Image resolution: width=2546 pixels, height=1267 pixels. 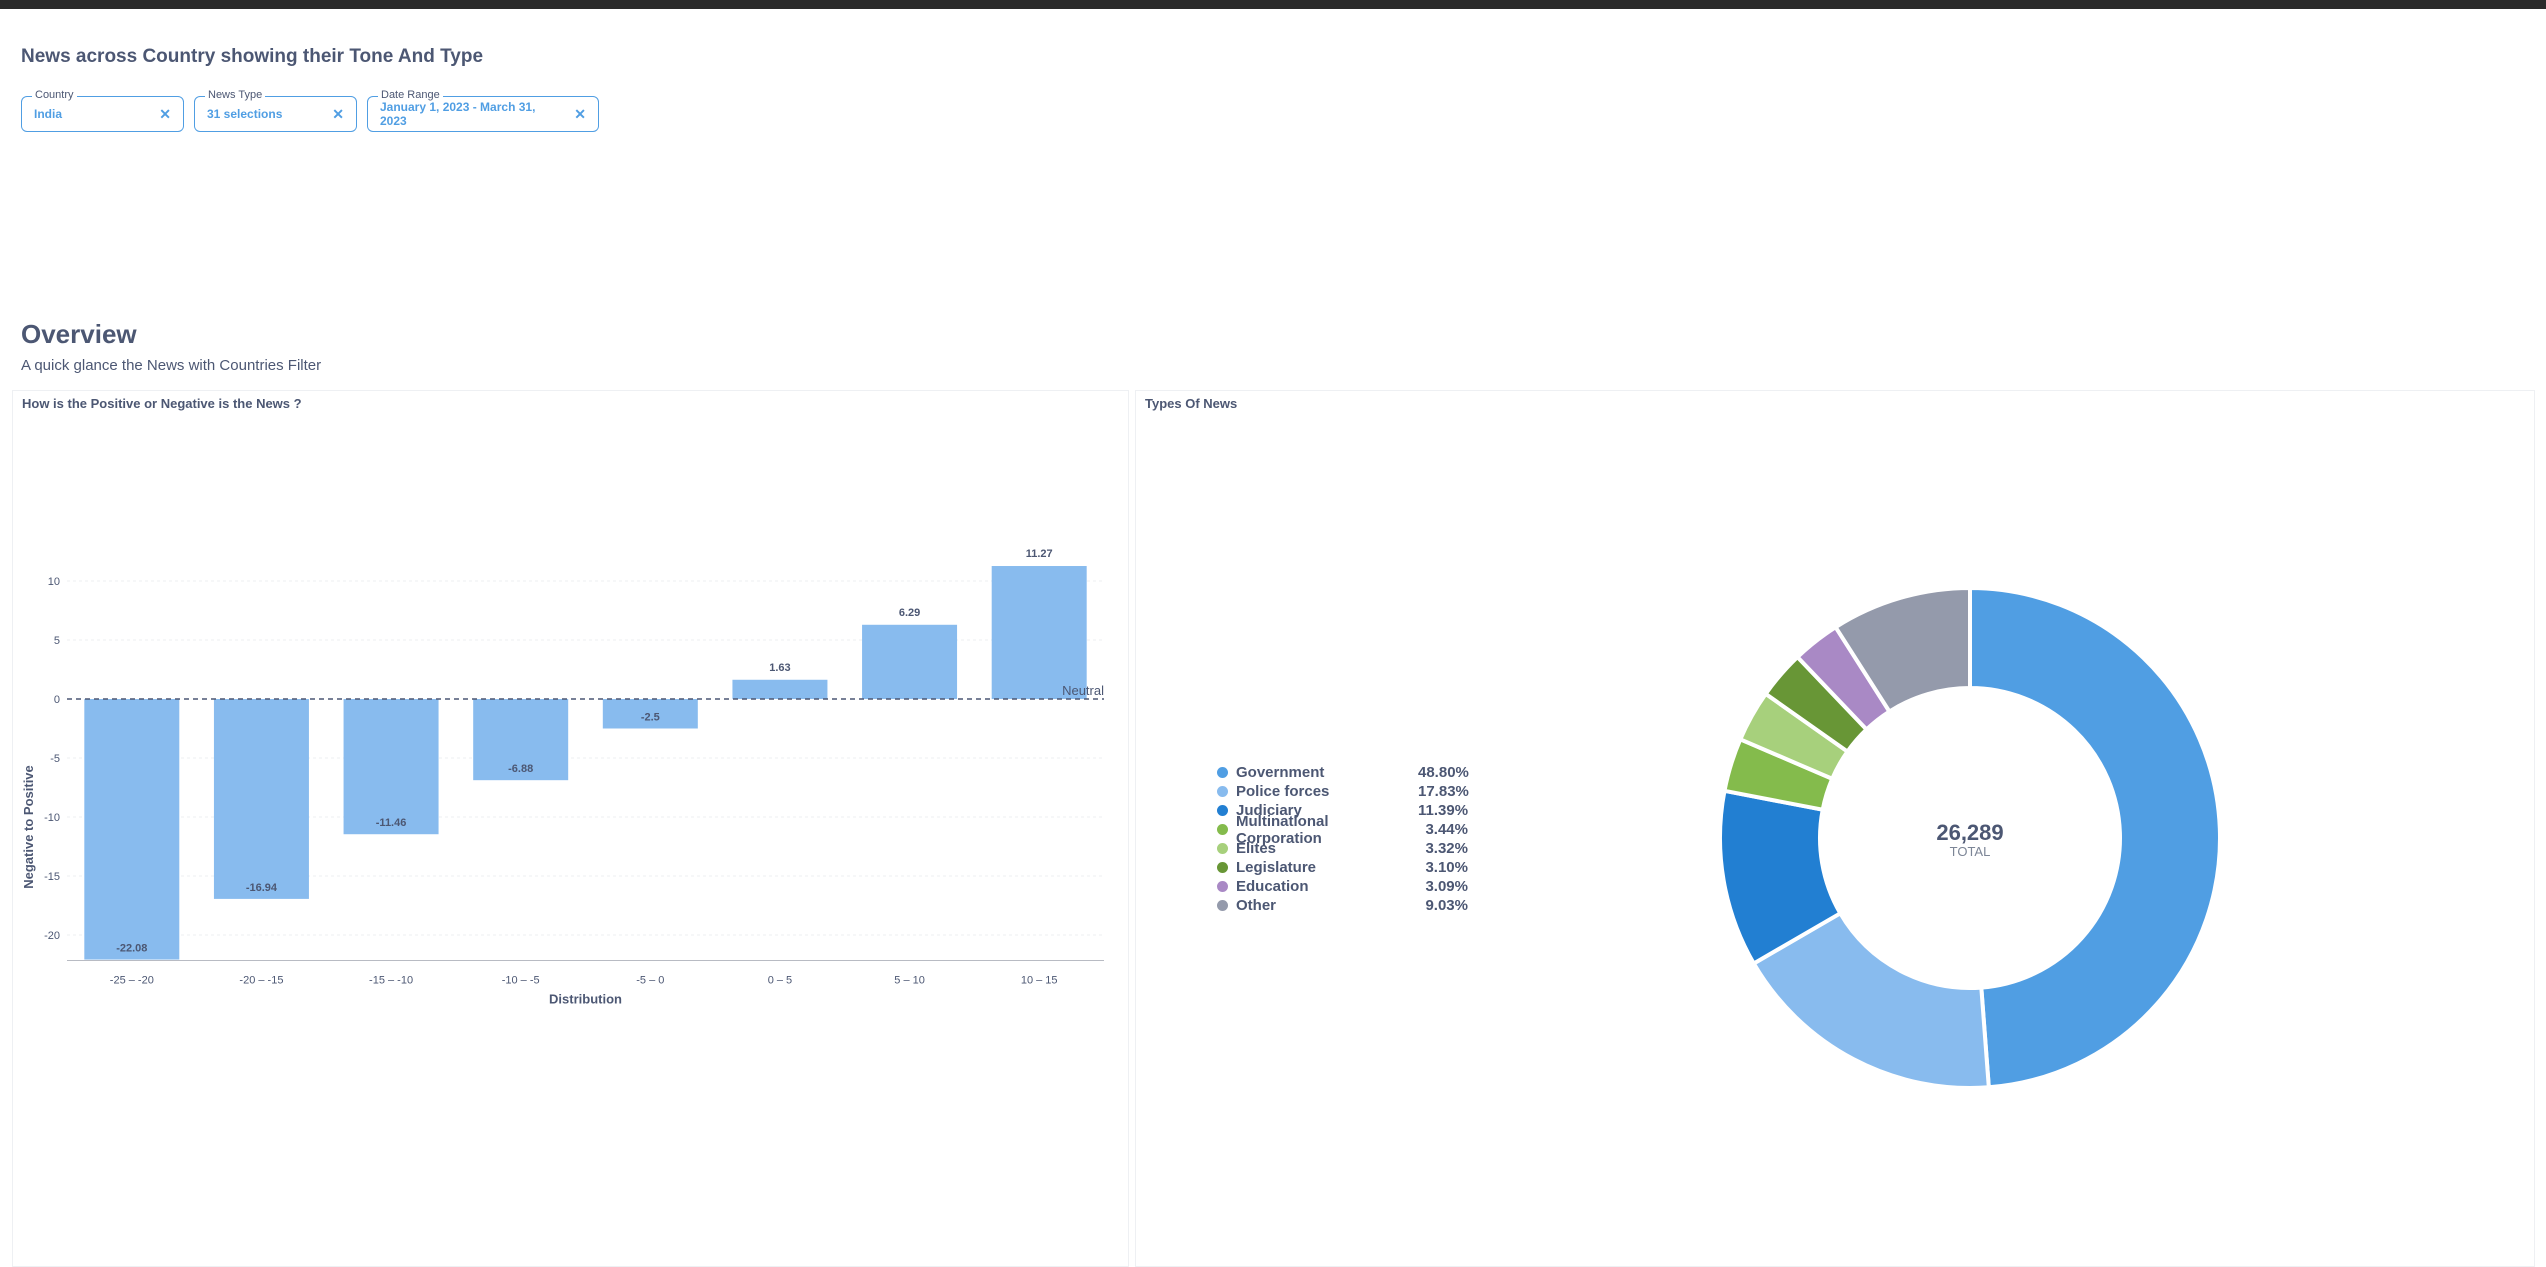 I want to click on card-title: Types Of News, so click(x=1191, y=403).